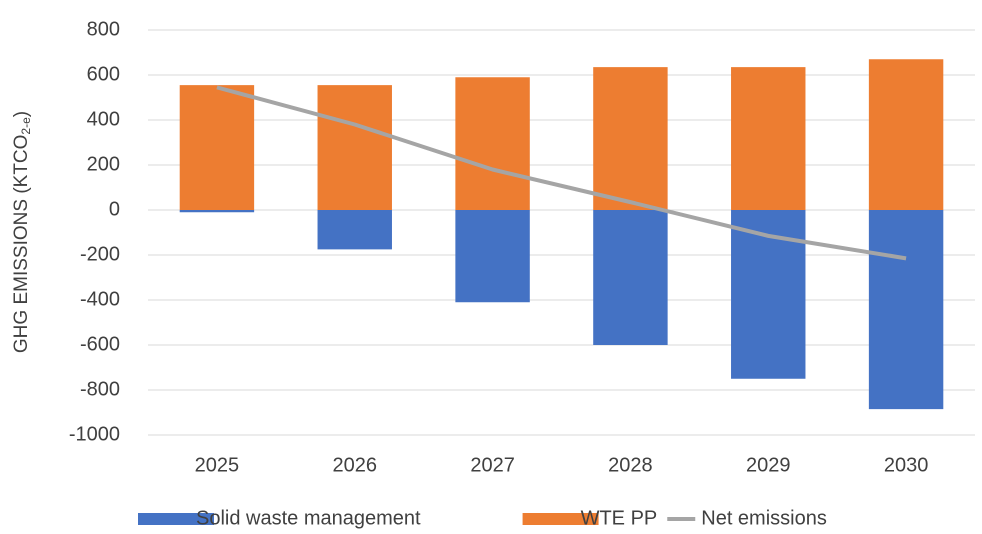  I want to click on x-tick-label: 2027, so click(492, 465).